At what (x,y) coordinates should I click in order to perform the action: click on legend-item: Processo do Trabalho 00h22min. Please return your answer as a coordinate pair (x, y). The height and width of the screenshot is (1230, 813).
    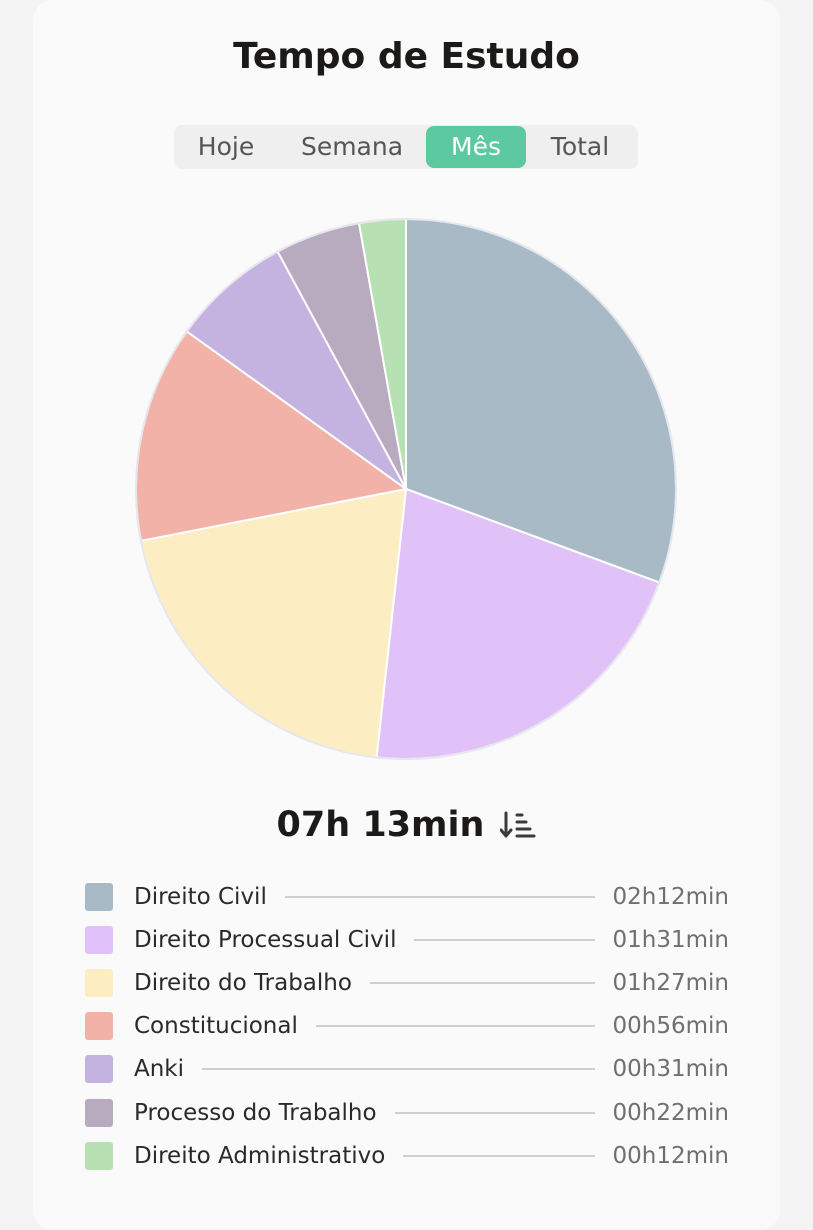
    Looking at the image, I should click on (407, 1112).